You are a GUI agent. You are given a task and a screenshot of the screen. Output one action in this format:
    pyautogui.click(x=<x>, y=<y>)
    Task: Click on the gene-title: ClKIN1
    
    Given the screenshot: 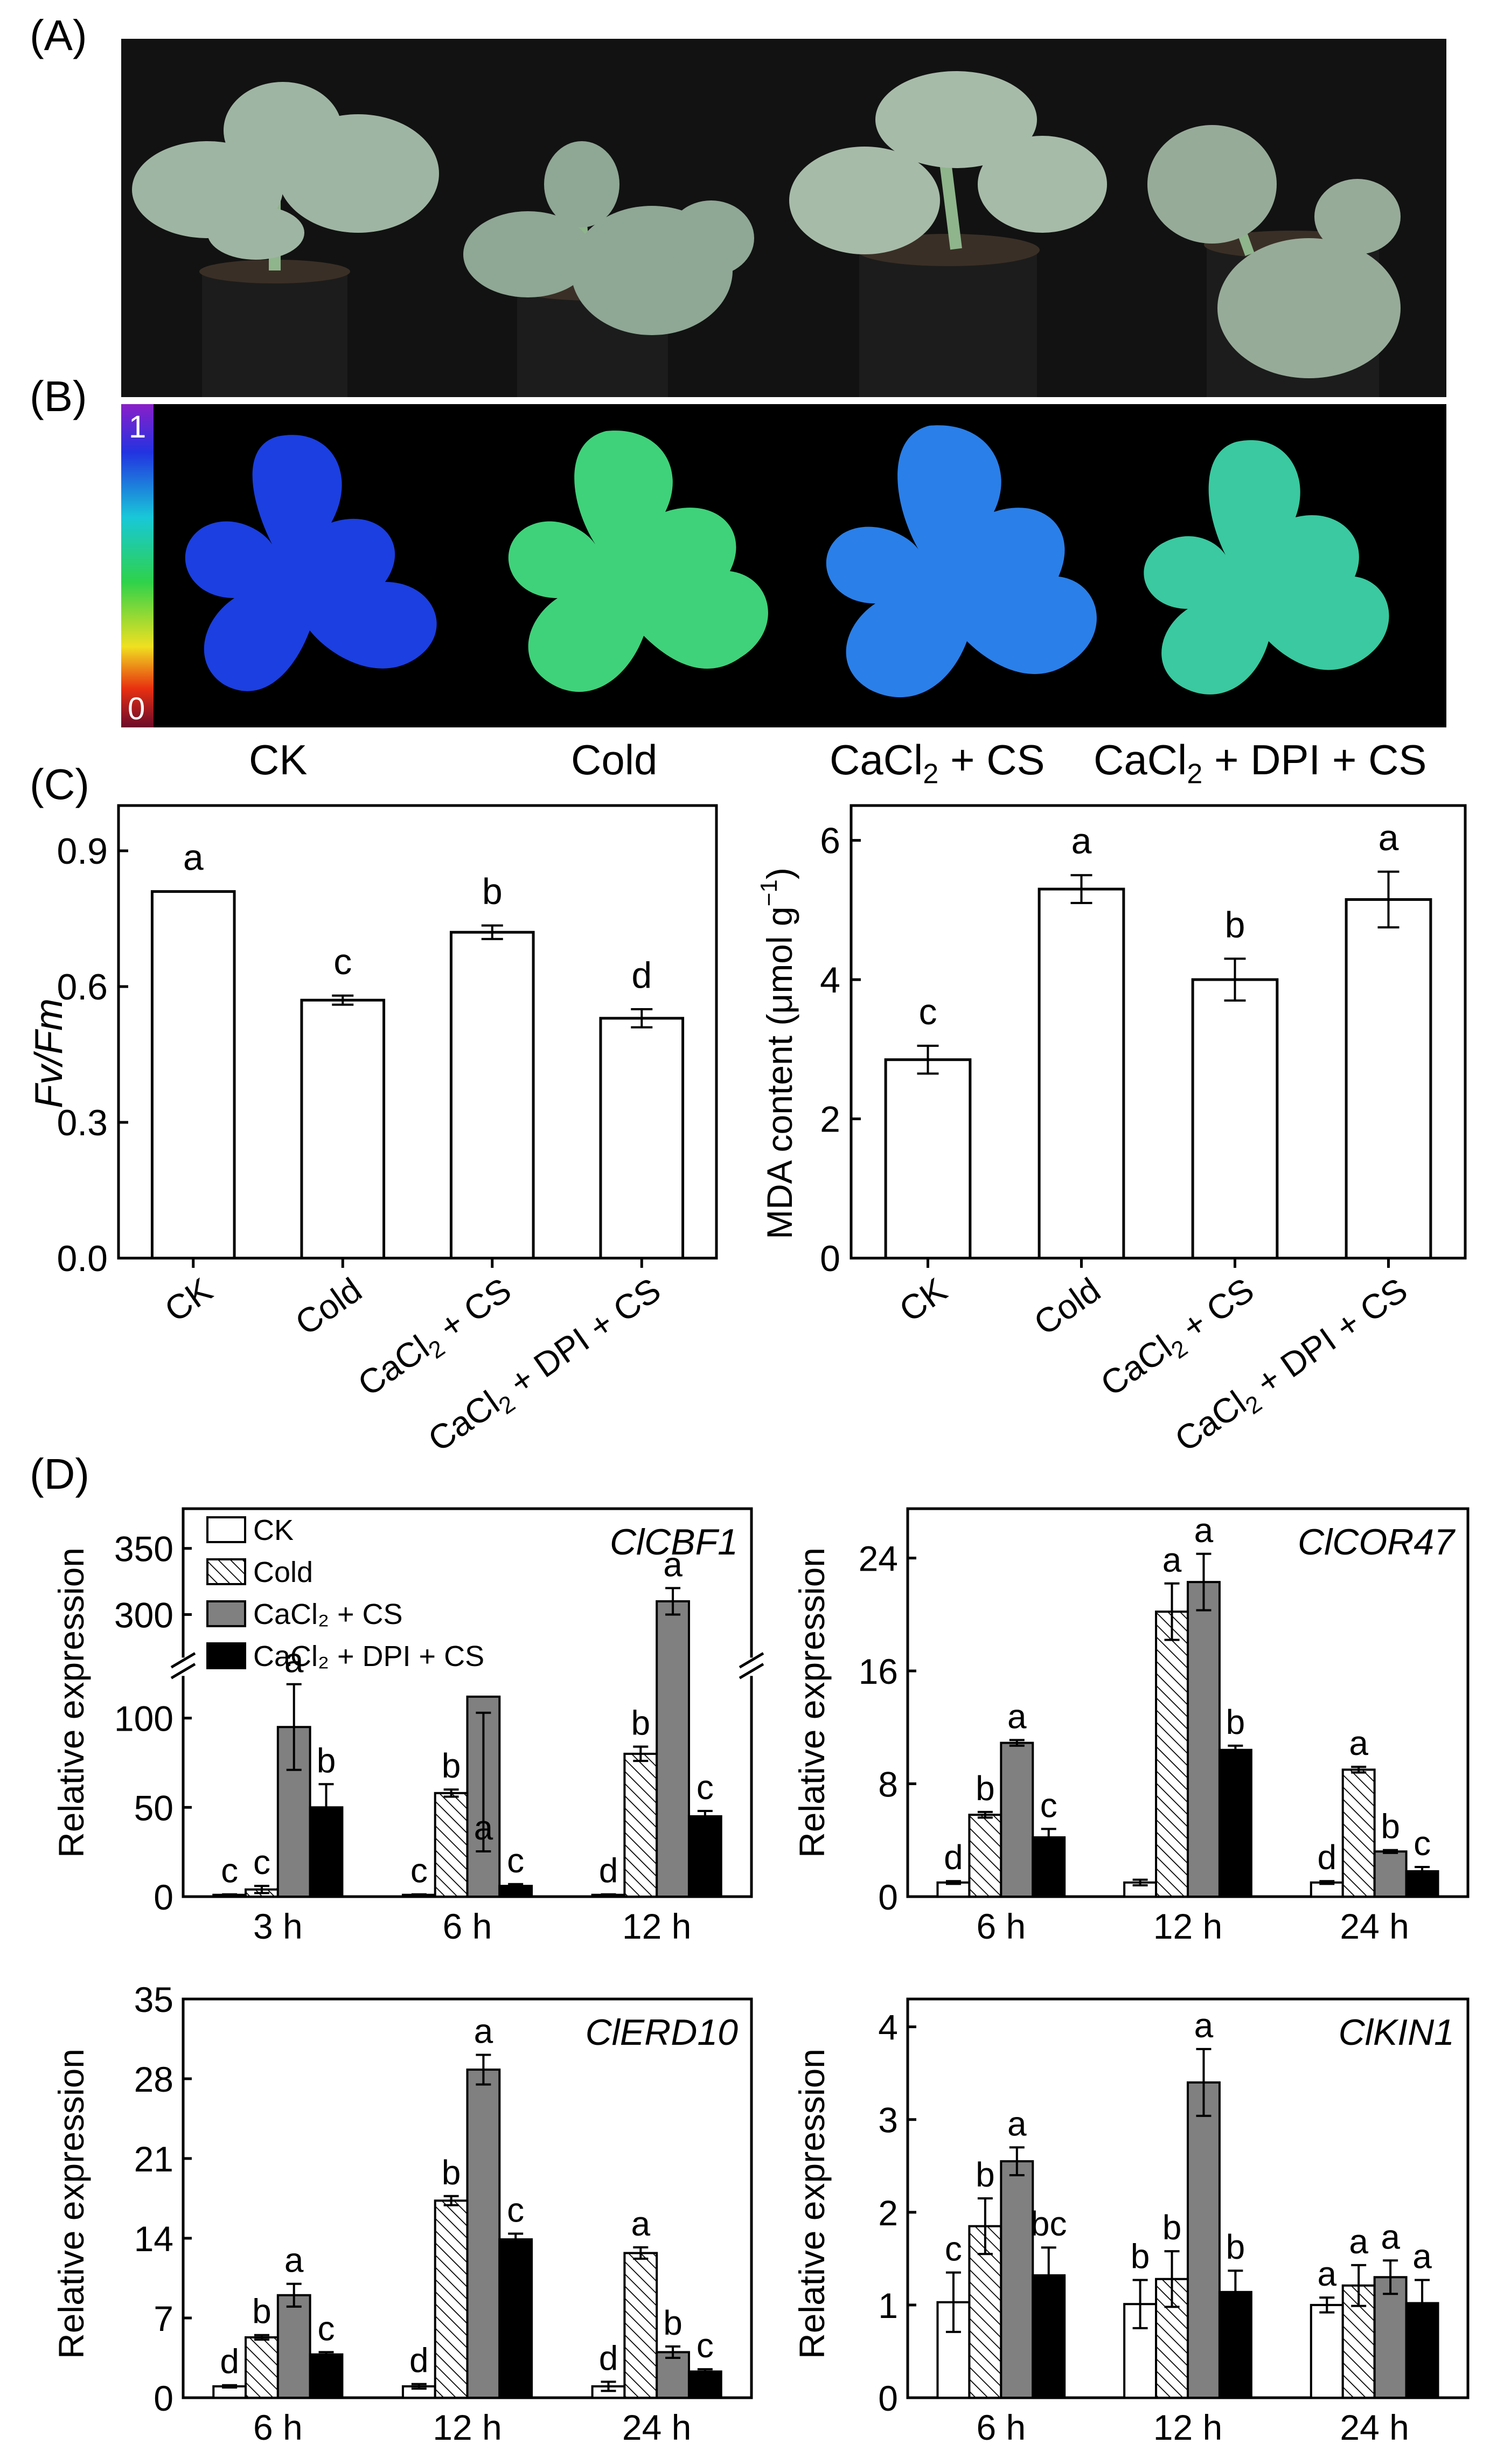 What is the action you would take?
    pyautogui.click(x=1396, y=2033)
    